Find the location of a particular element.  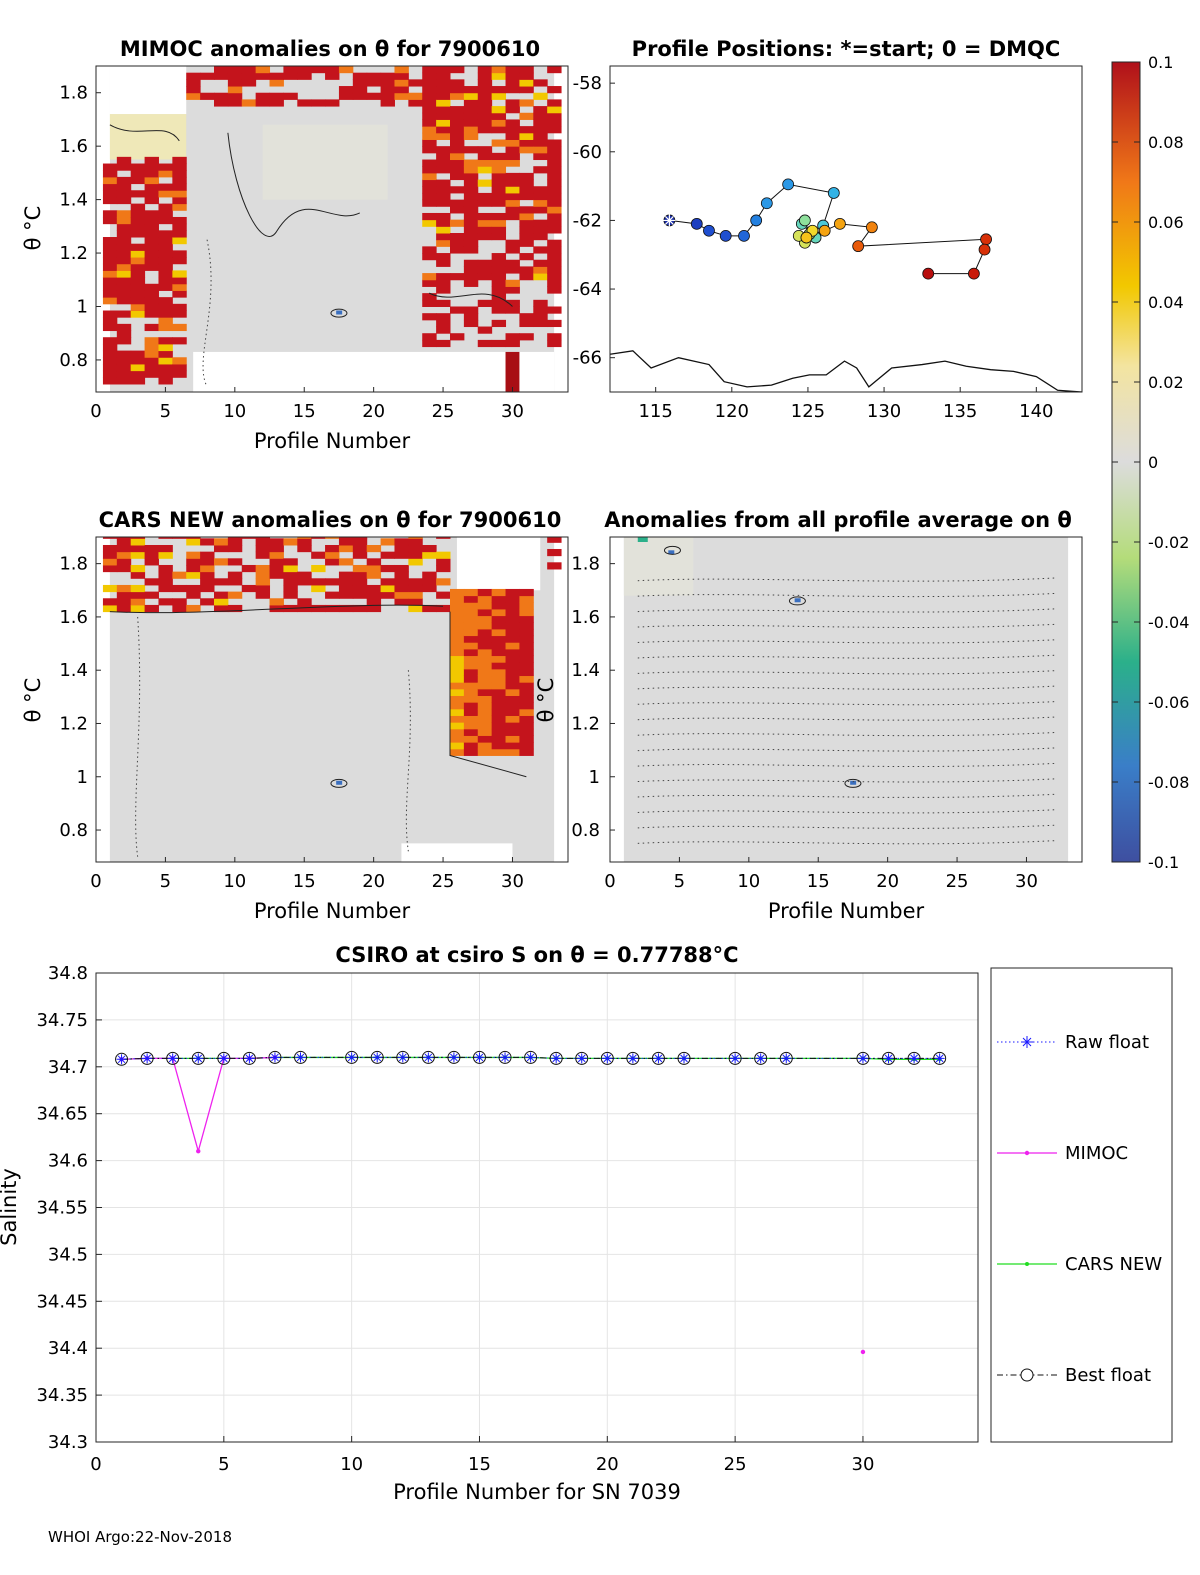

y-tick-label: 34.35 is located at coordinates (62, 1395).